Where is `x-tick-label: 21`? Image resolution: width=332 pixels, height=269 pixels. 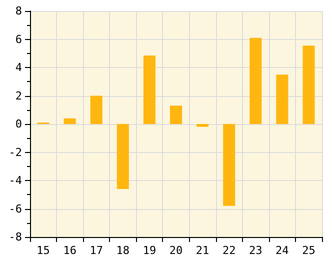
x-tick-label: 21 is located at coordinates (203, 250).